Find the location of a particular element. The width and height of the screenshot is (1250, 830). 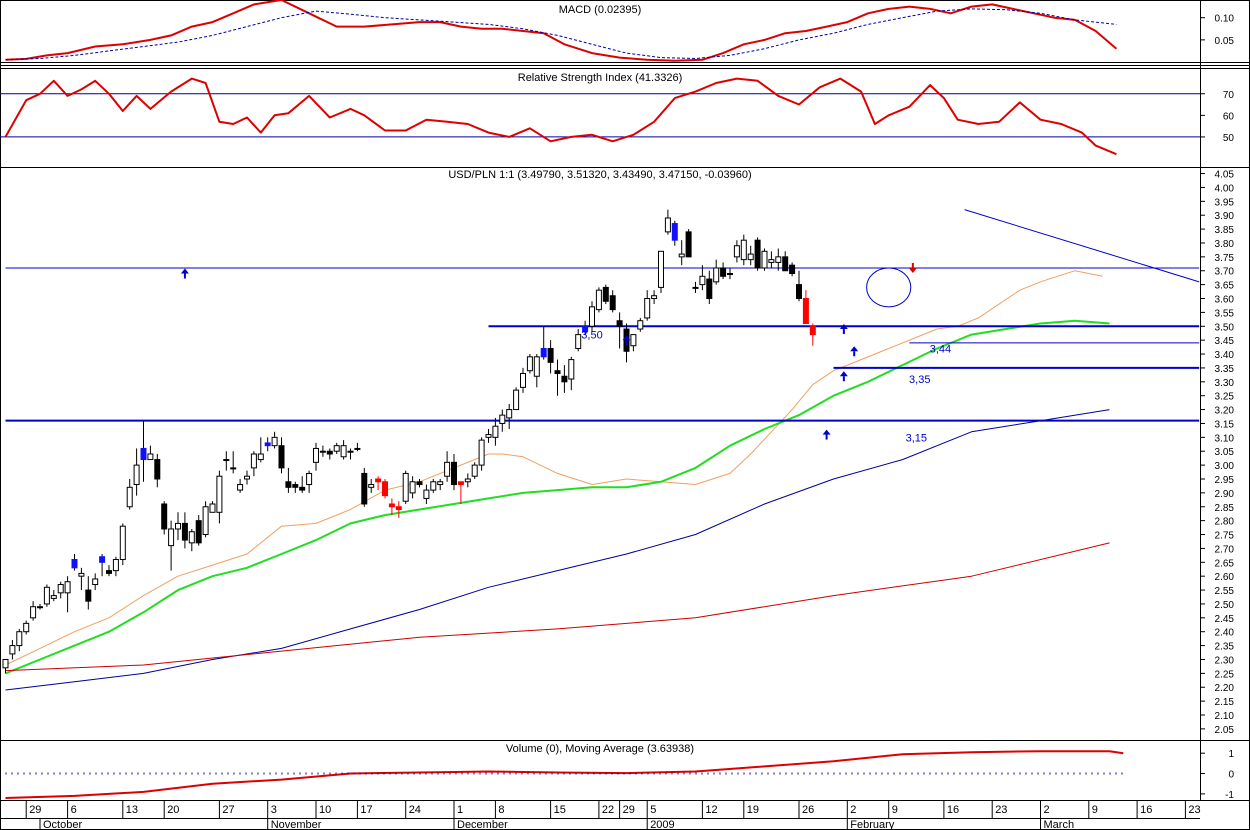

x-day-label: 27 is located at coordinates (228, 810).